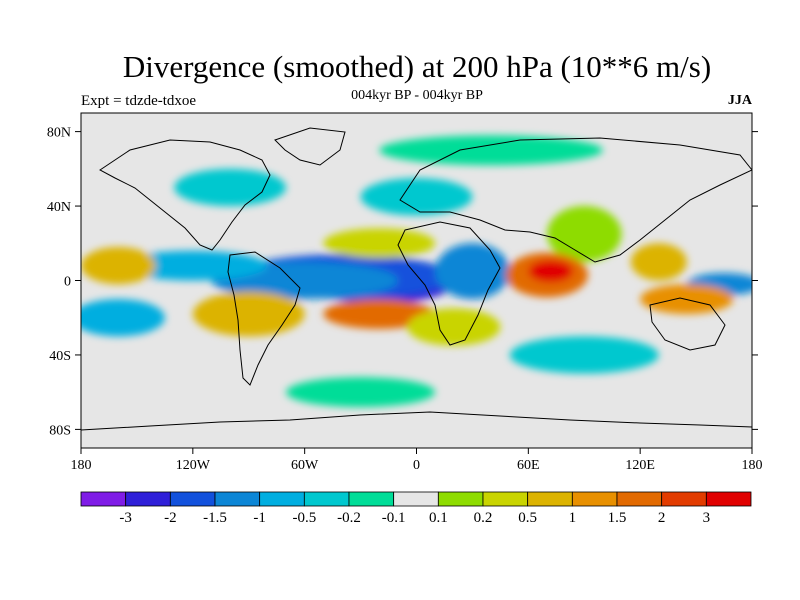 The image size is (800, 600). I want to click on colorbar-label: 1.5, so click(617, 518).